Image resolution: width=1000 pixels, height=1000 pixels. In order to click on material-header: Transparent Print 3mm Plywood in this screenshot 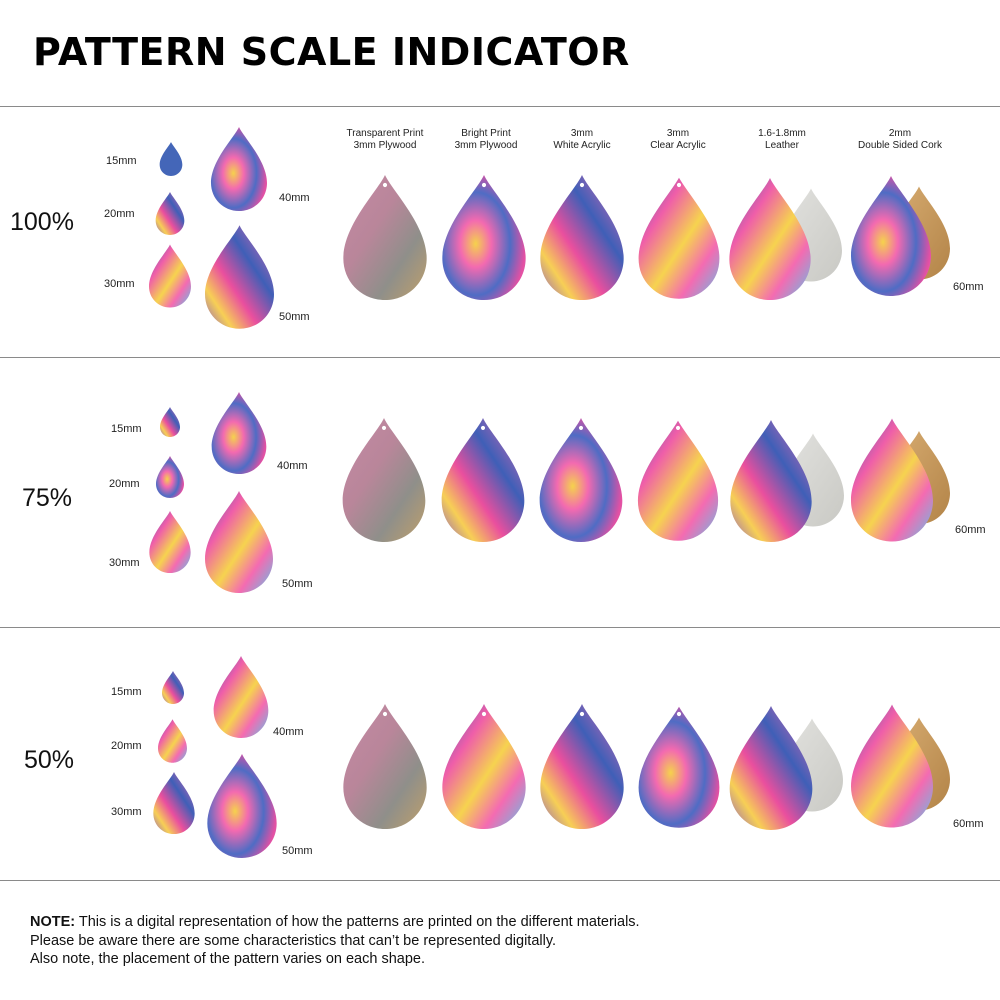, I will do `click(385, 139)`.